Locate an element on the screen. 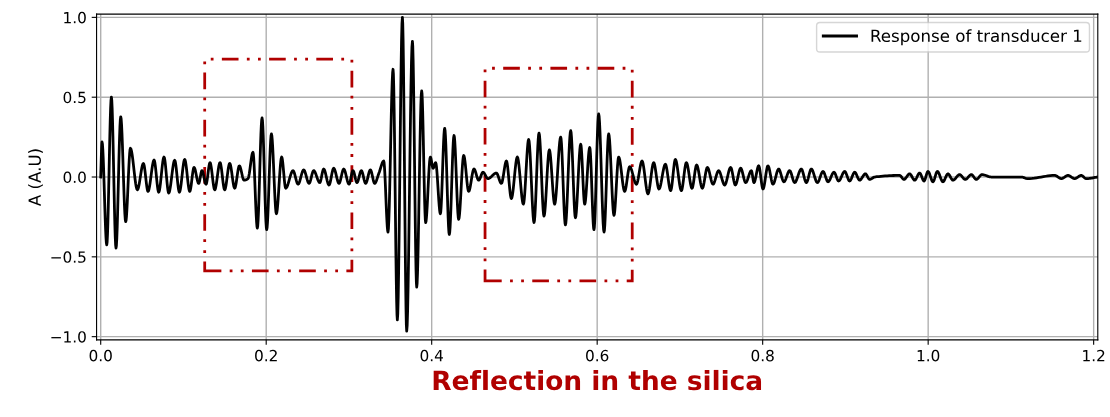 The height and width of the screenshot is (417, 1110). legend-label: Response of transducer 1 is located at coordinates (976, 37).